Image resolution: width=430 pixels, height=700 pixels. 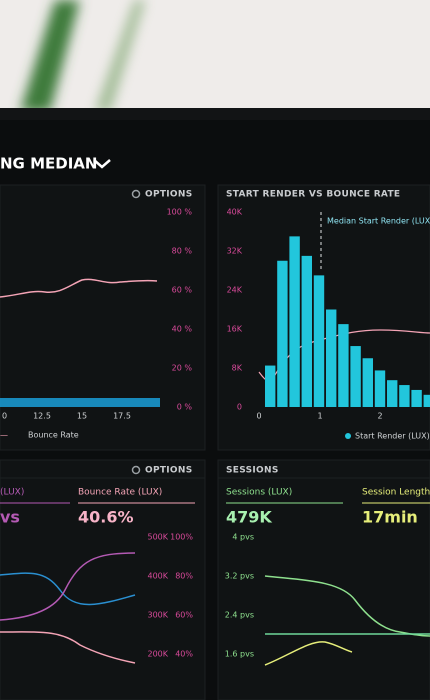 I want to click on y-tick-label: 80 %, so click(x=182, y=251).